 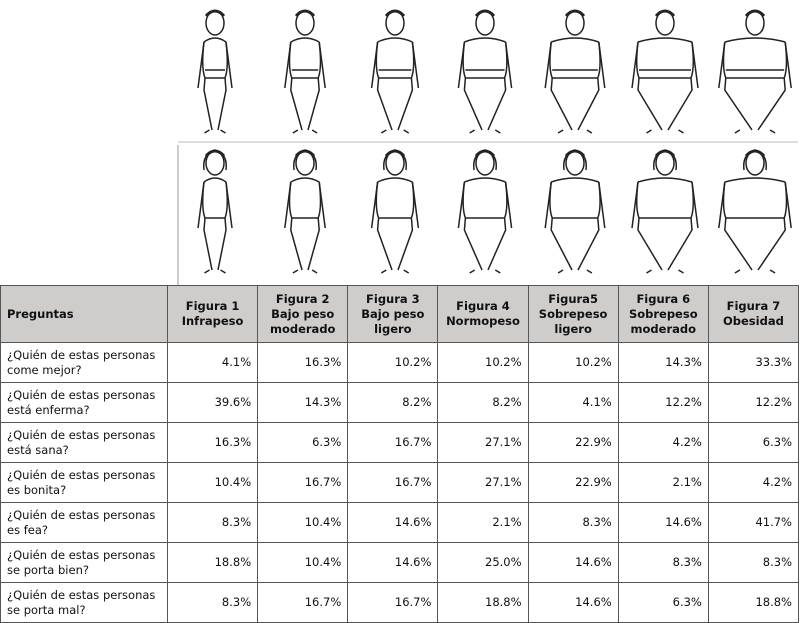 I want to click on question-cell: ¿Quién de estas personas come mejor?, so click(x=84, y=362).